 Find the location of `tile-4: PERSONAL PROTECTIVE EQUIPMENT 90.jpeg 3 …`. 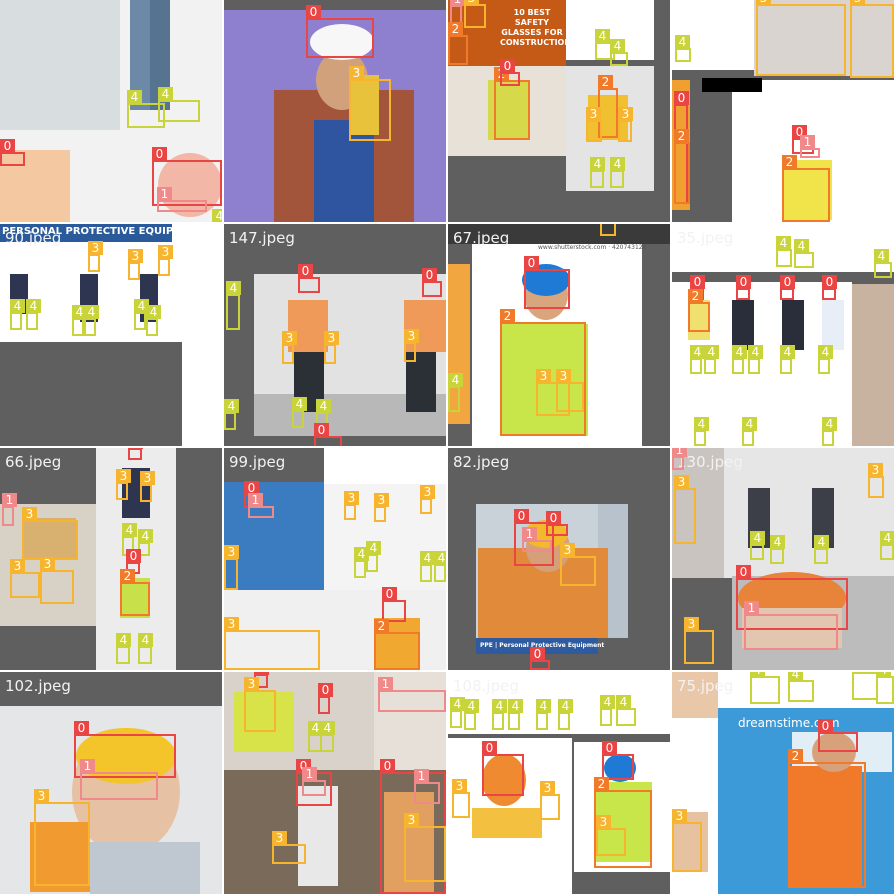

tile-4: PERSONAL PROTECTIVE EQUIPMENT 90.jpeg 3 … is located at coordinates (111, 335).